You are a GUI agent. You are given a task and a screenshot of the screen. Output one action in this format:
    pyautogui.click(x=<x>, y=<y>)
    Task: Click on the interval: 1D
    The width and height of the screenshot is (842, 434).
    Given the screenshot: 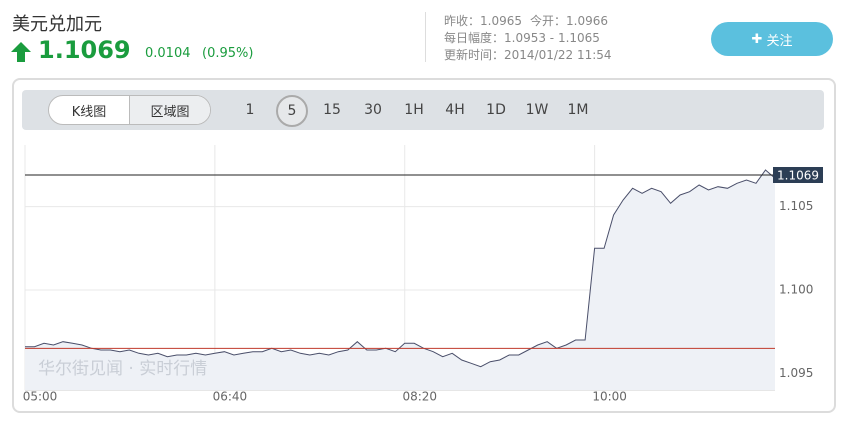 What is the action you would take?
    pyautogui.click(x=496, y=110)
    